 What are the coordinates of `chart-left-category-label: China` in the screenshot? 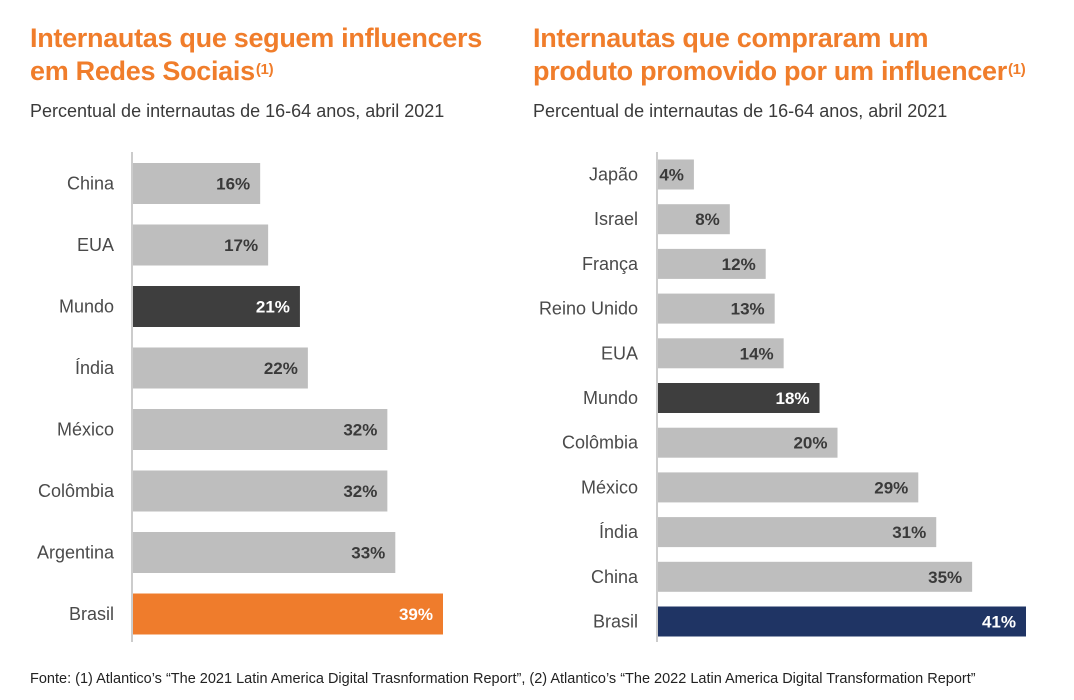 It's located at (91, 184).